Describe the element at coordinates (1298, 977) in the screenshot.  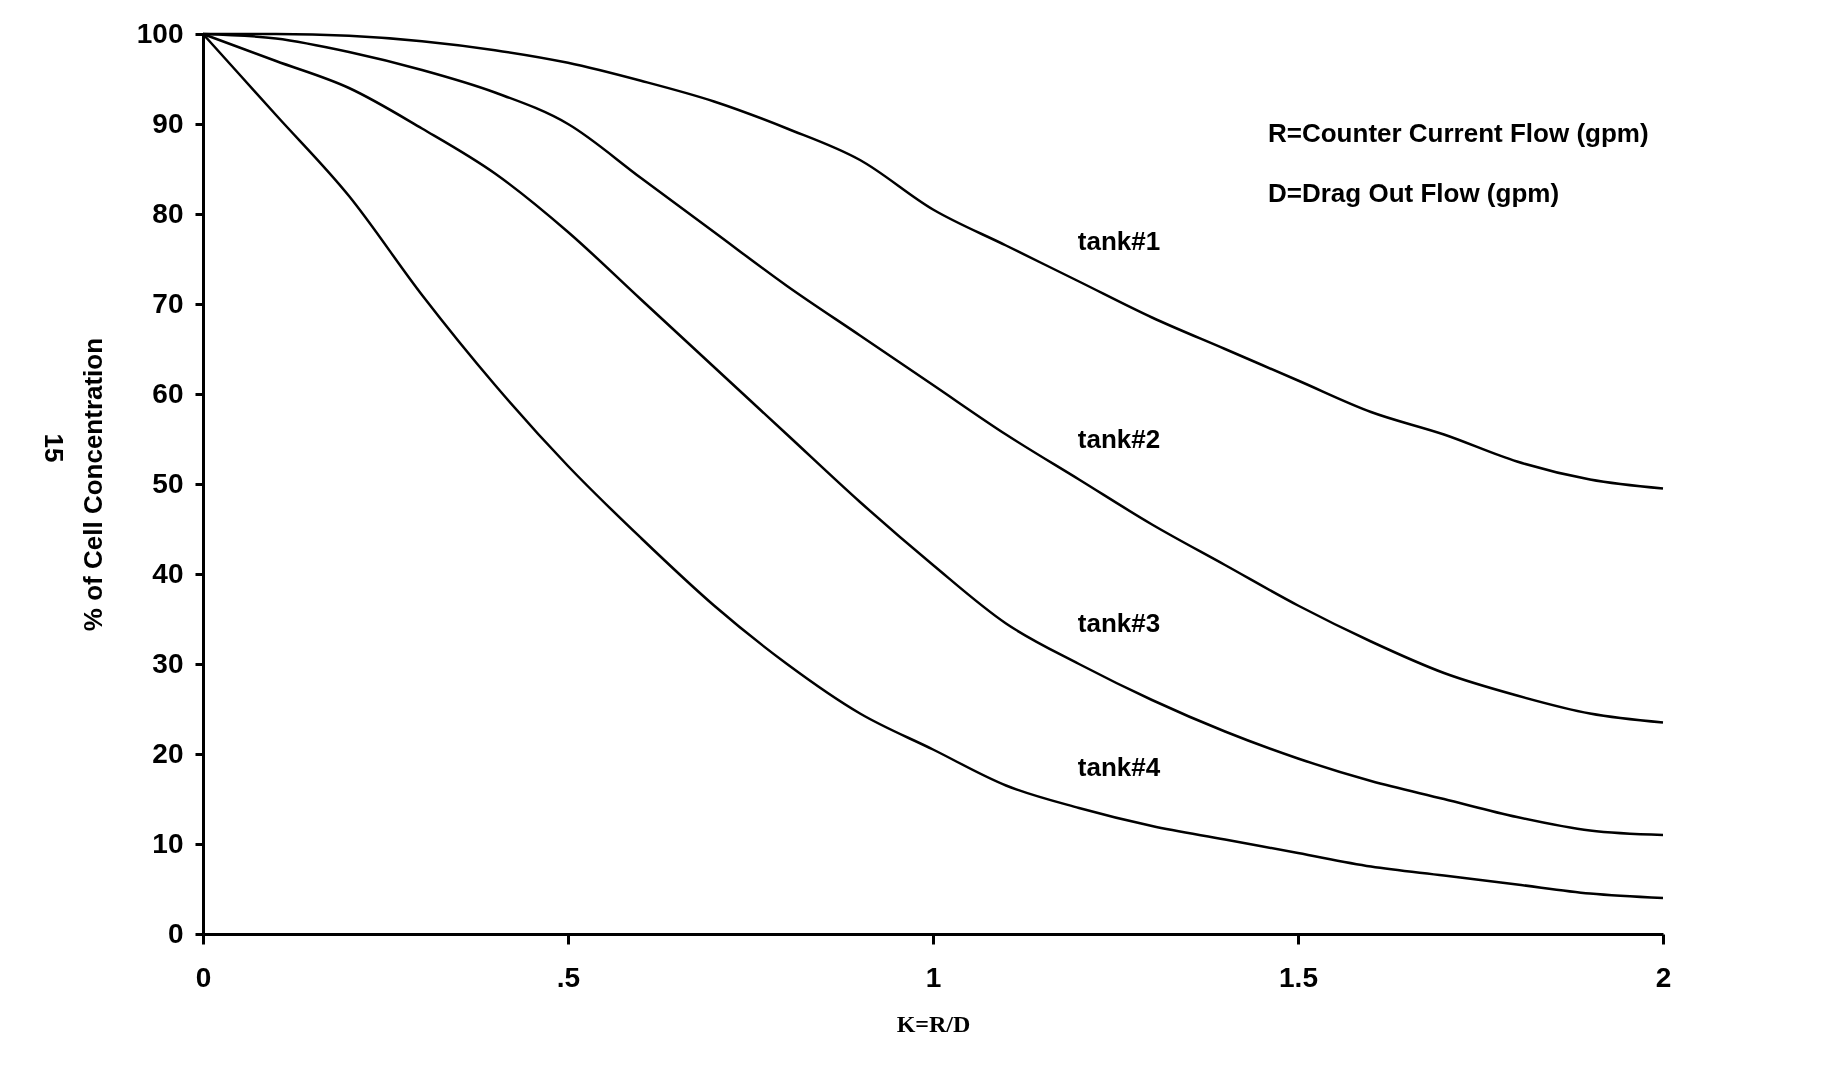
I see `x-tick-label: 1.5` at that location.